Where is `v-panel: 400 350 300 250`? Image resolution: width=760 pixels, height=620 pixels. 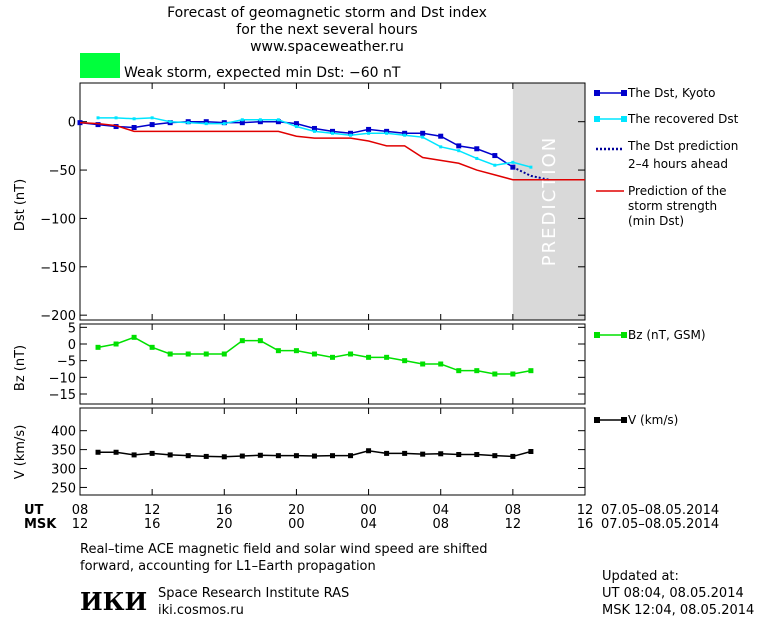
v-panel: 400 350 300 250 is located at coordinates (318, 451).